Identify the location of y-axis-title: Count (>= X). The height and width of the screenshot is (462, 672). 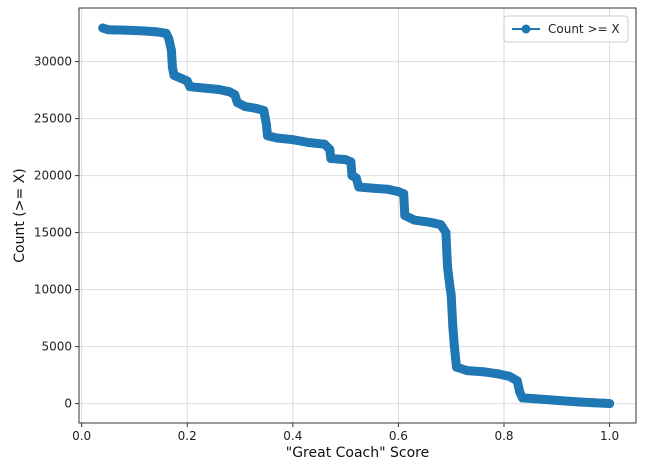
(20, 215).